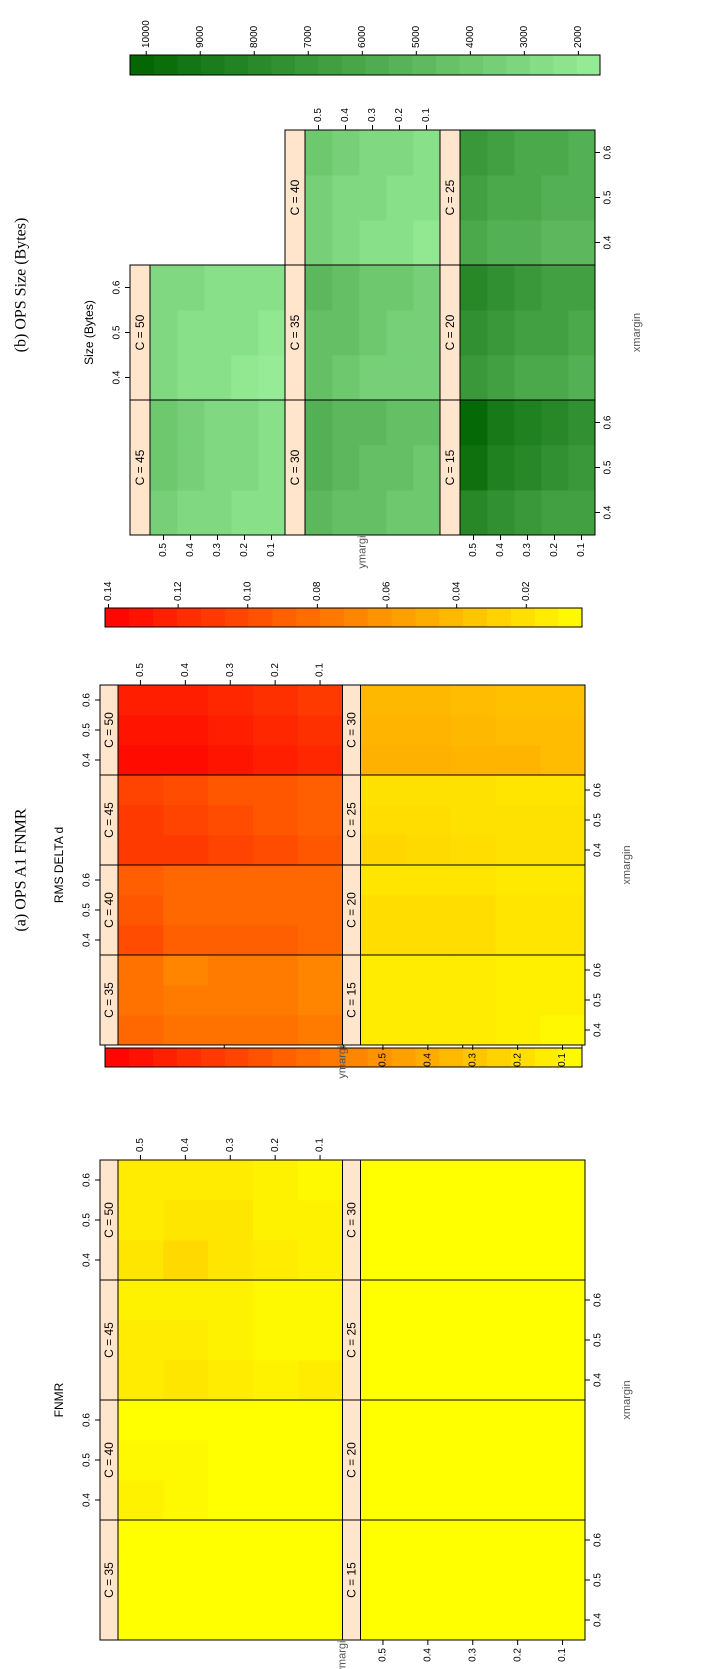 The image size is (715, 1669). Describe the element at coordinates (109, 820) in the screenshot. I see `strip-label: C = 45` at that location.